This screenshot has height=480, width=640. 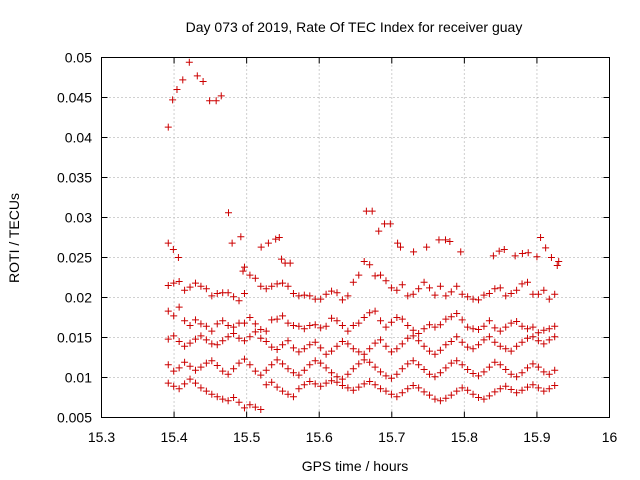 What do you see at coordinates (353, 437) in the screenshot?
I see `x-tick-labels: 15.3 15.4 15.5 15.6 15.7 15.8 15.9 16` at bounding box center [353, 437].